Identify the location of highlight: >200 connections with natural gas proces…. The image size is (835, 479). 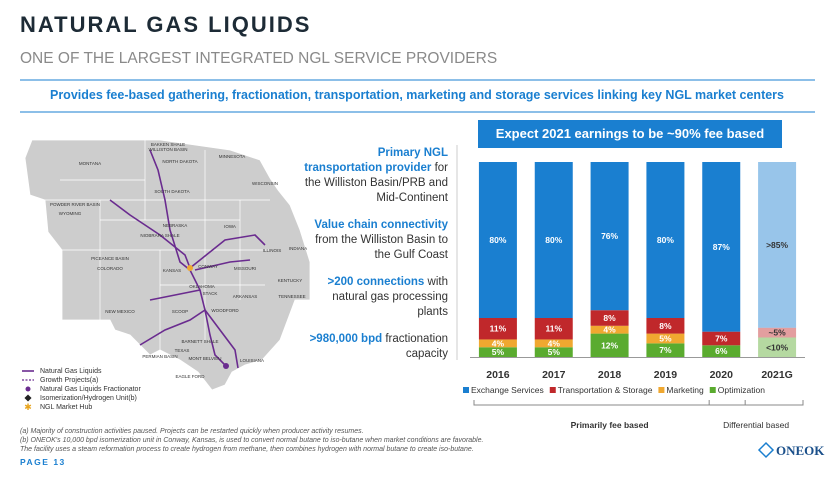
(374, 297).